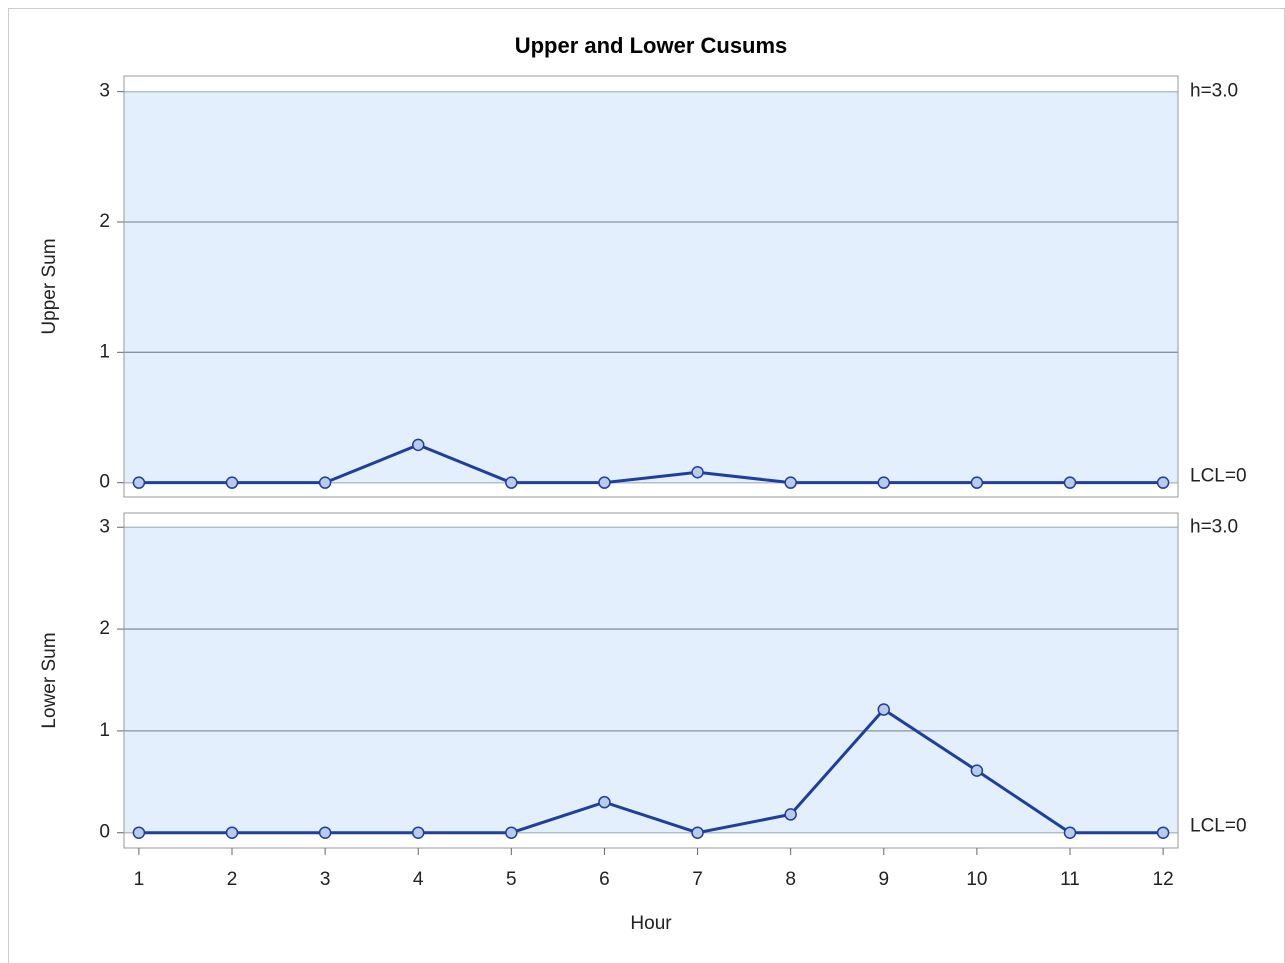 This screenshot has width=1285, height=963. I want to click on x-tick-label: 1, so click(139, 879).